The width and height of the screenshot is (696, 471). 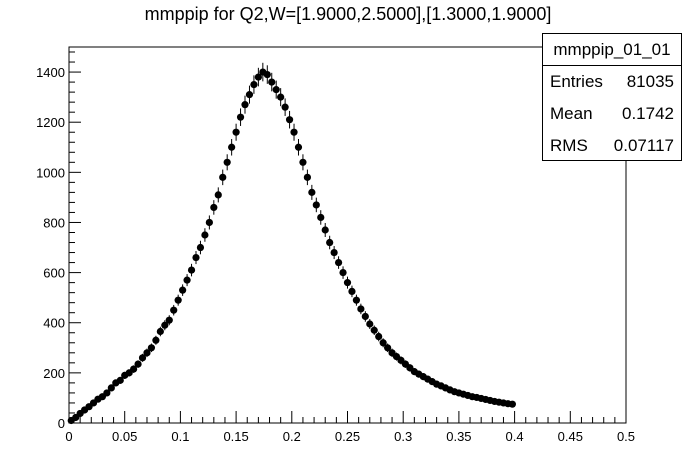 I want to click on stats-rms-label: RMS, so click(x=569, y=145).